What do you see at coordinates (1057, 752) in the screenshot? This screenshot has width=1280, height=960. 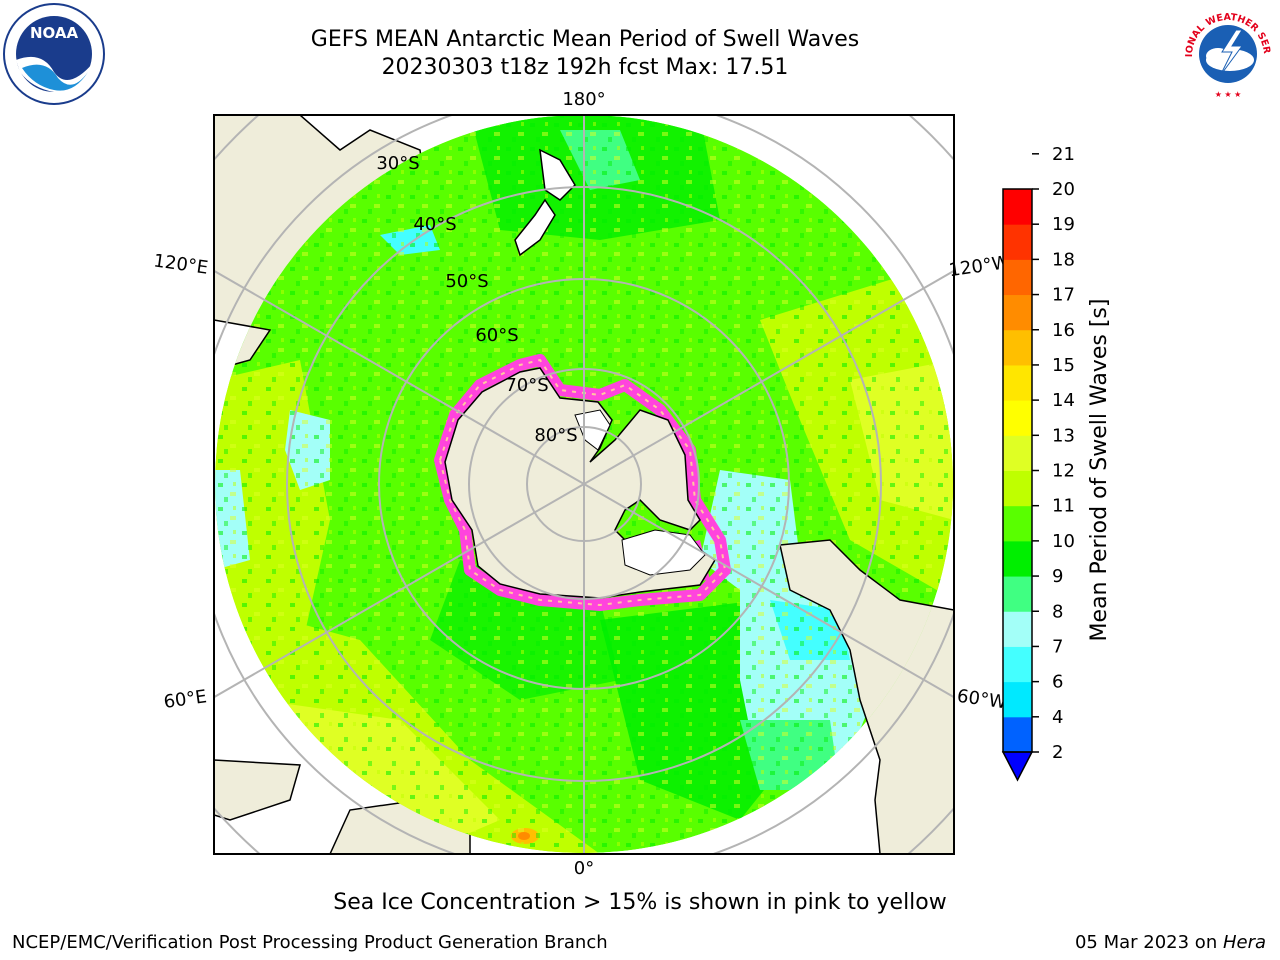 I see `colorbar-tick-label: 2` at bounding box center [1057, 752].